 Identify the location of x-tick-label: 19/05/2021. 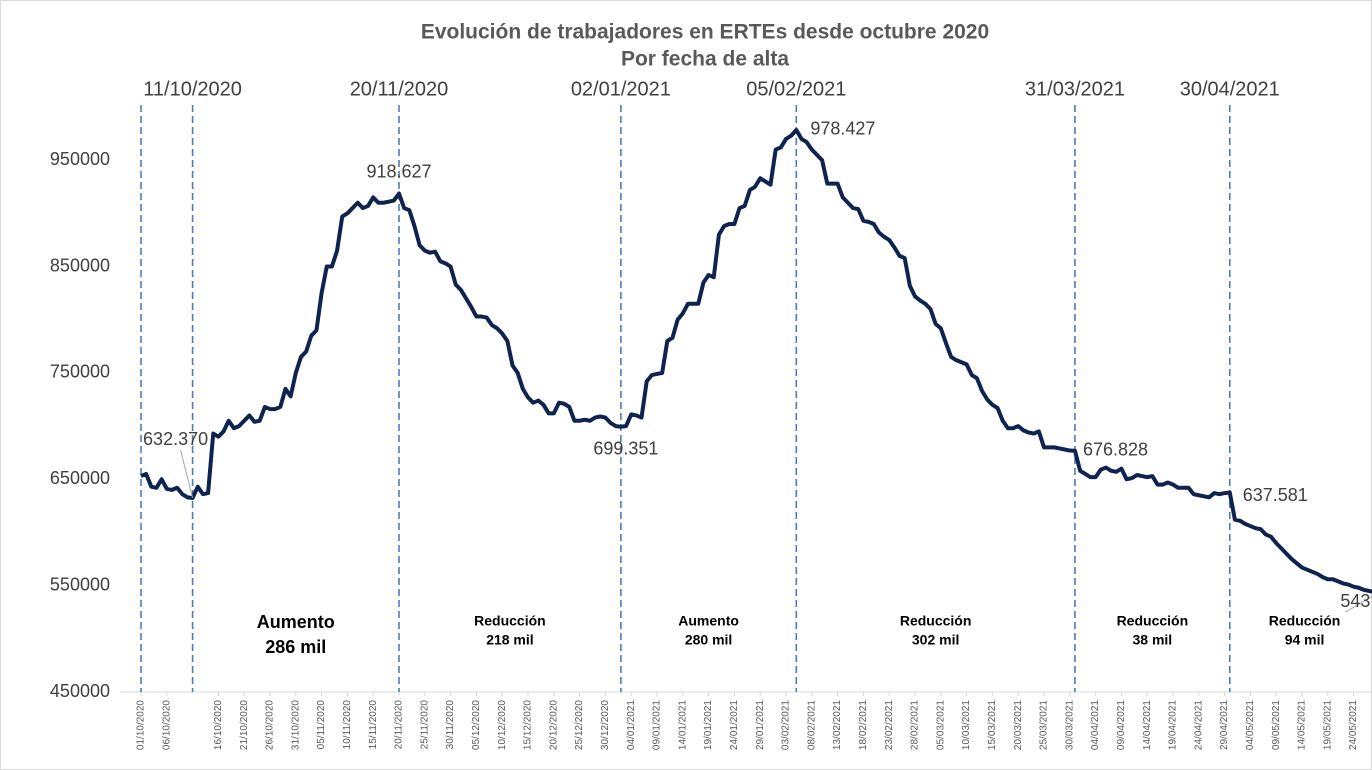
(1327, 725).